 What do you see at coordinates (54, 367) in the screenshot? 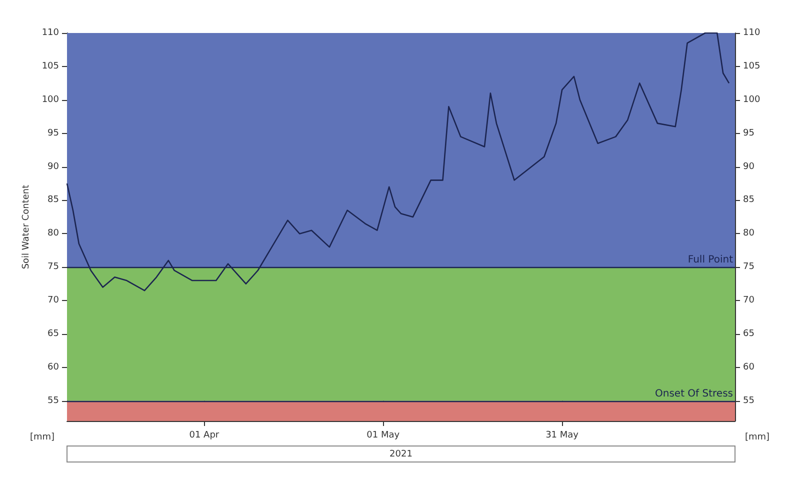
I see `y-tick-label: 60` at bounding box center [54, 367].